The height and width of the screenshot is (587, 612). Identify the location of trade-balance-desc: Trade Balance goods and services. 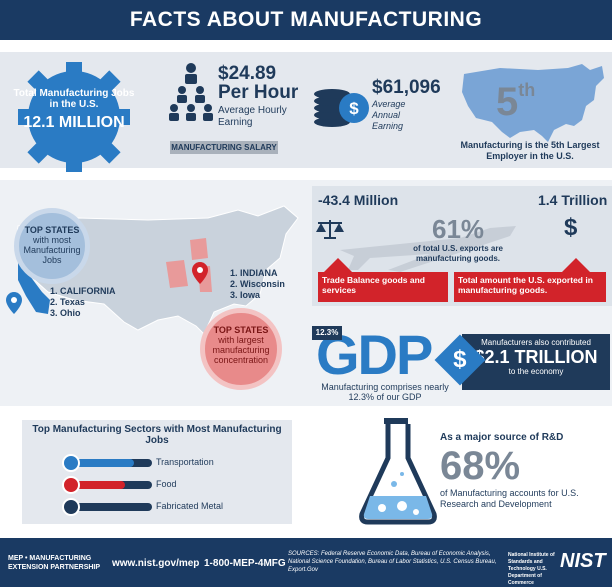
(383, 287).